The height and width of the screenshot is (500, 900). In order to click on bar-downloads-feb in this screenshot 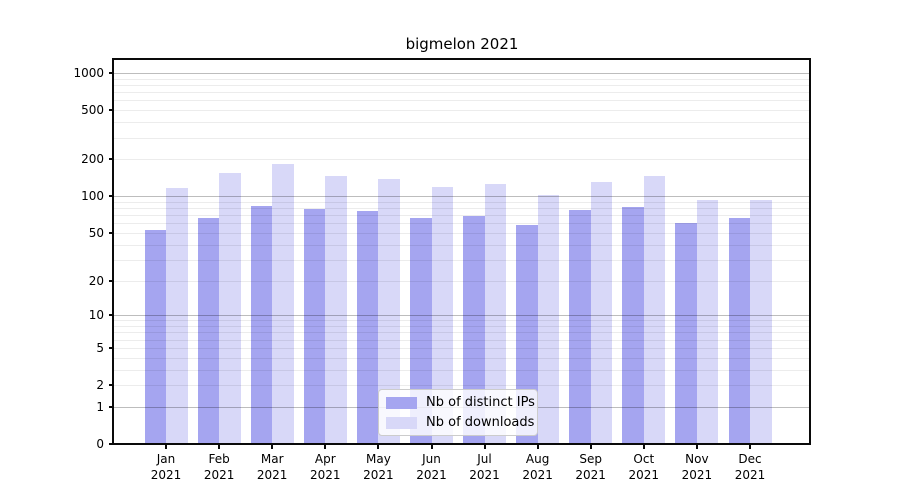, I will do `click(230, 308)`.